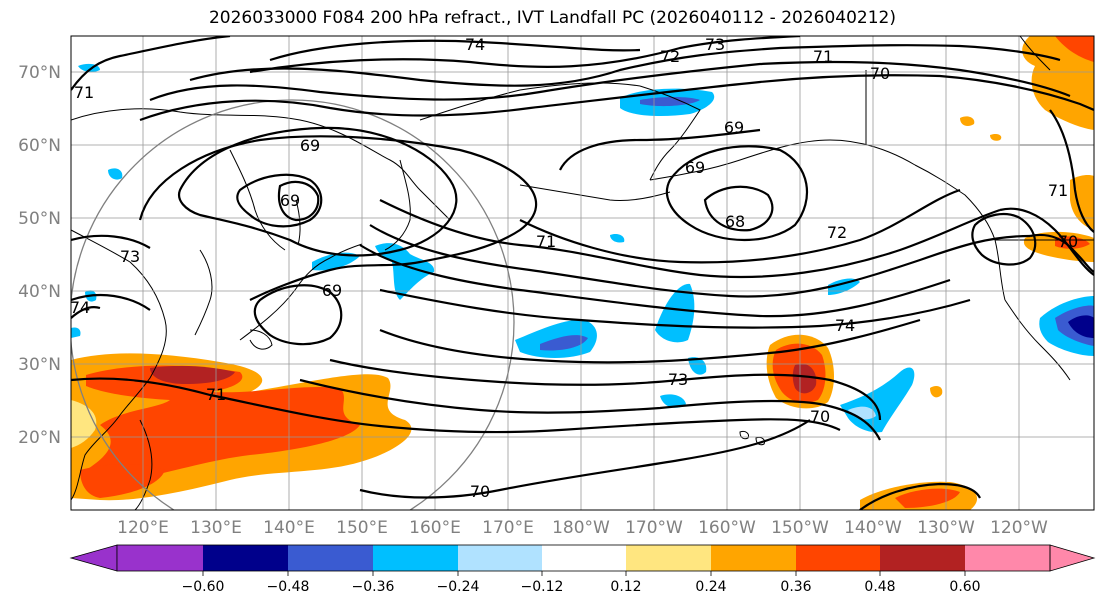  I want to click on contour-69-ring, so click(317, 191).